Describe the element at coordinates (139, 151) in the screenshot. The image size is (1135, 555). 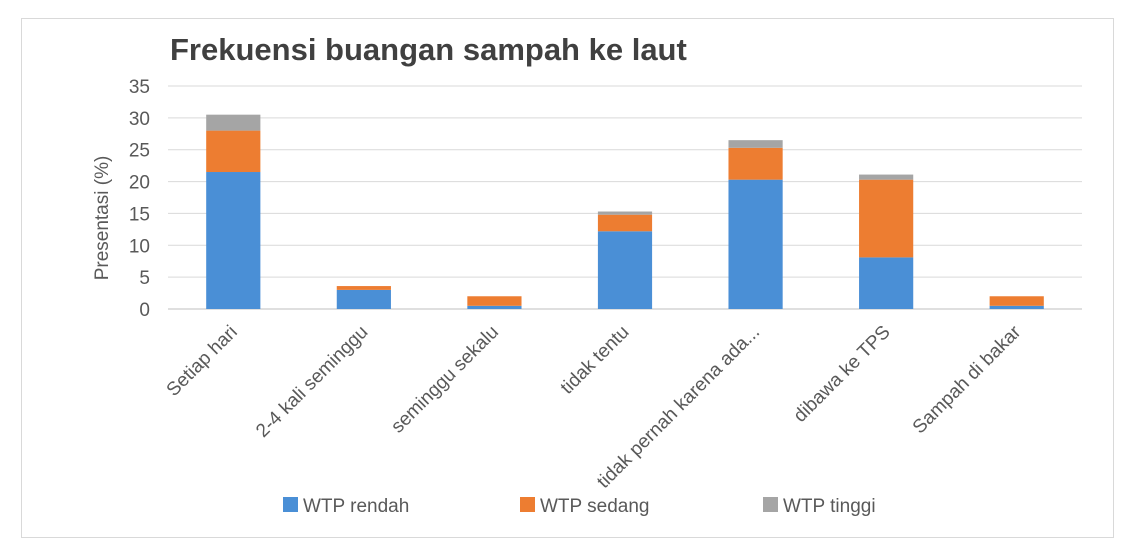
I see `y-tick-label: 25` at that location.